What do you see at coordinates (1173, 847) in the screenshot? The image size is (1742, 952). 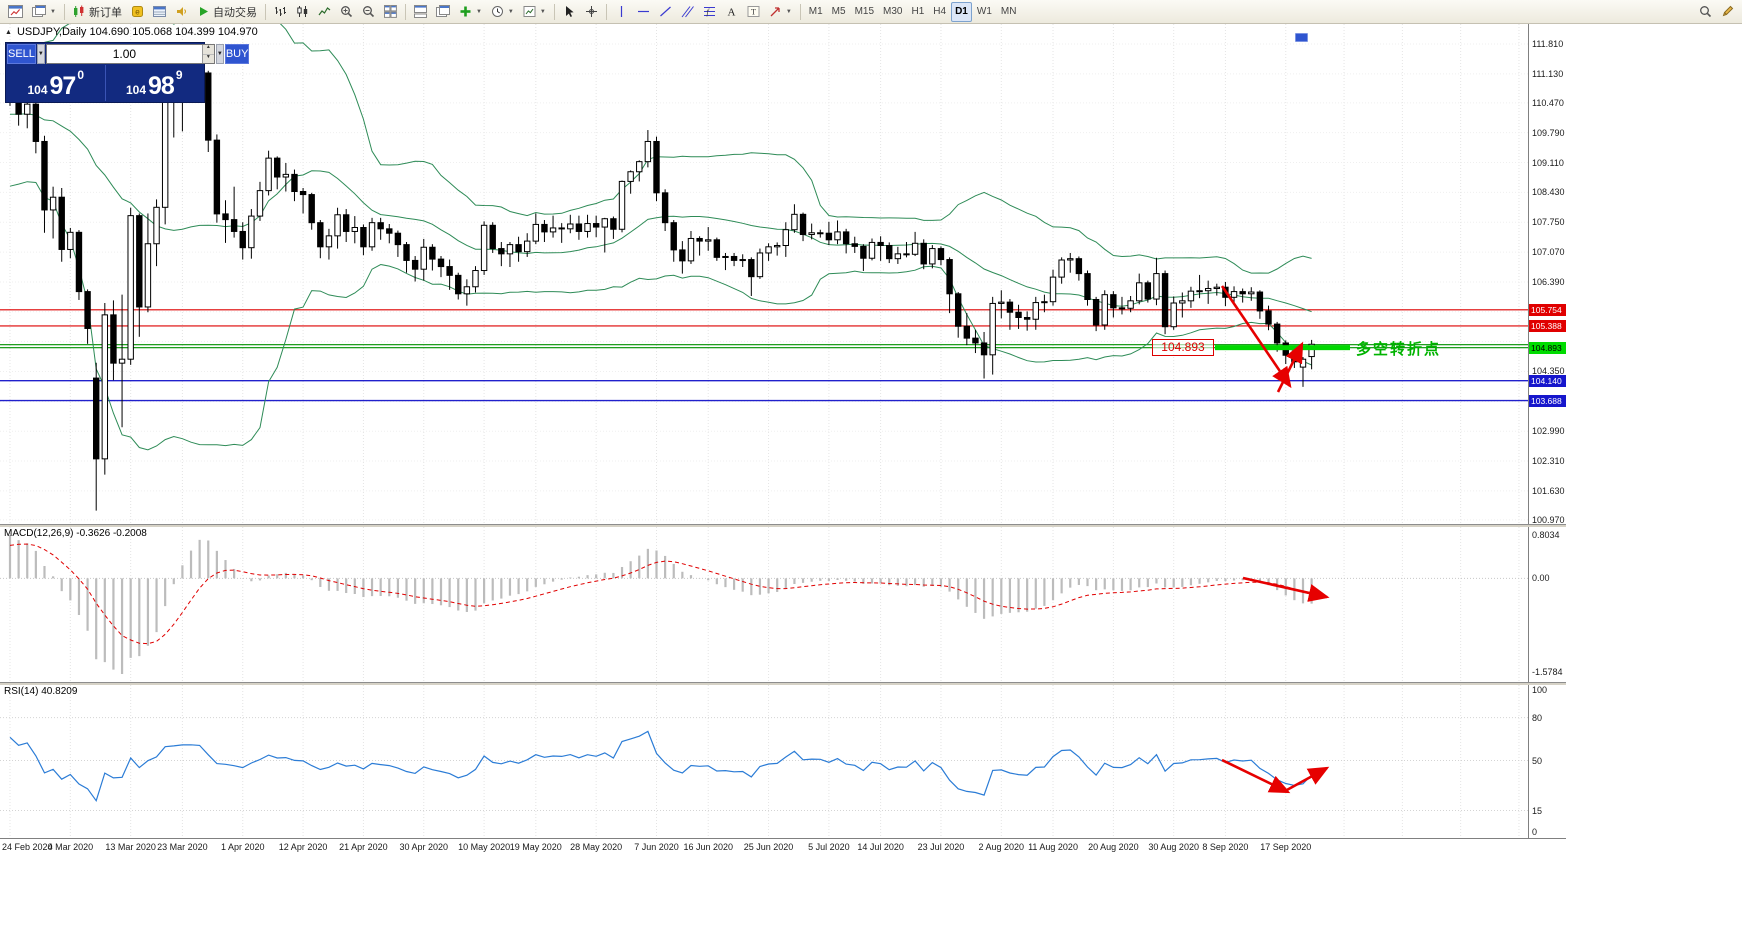 I see `date-tick: 30 Aug 2020` at bounding box center [1173, 847].